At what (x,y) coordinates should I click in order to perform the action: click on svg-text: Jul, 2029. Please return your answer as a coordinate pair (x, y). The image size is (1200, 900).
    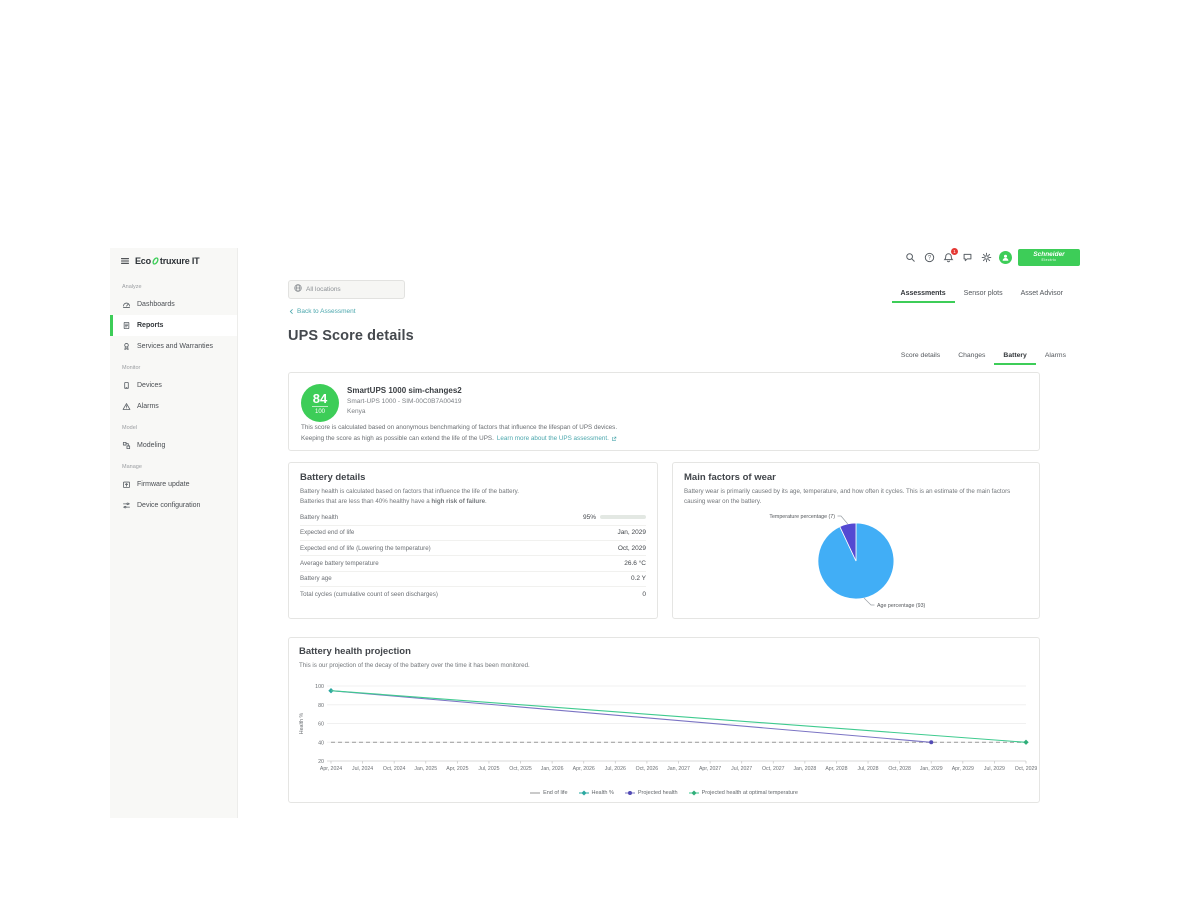
    Looking at the image, I should click on (994, 769).